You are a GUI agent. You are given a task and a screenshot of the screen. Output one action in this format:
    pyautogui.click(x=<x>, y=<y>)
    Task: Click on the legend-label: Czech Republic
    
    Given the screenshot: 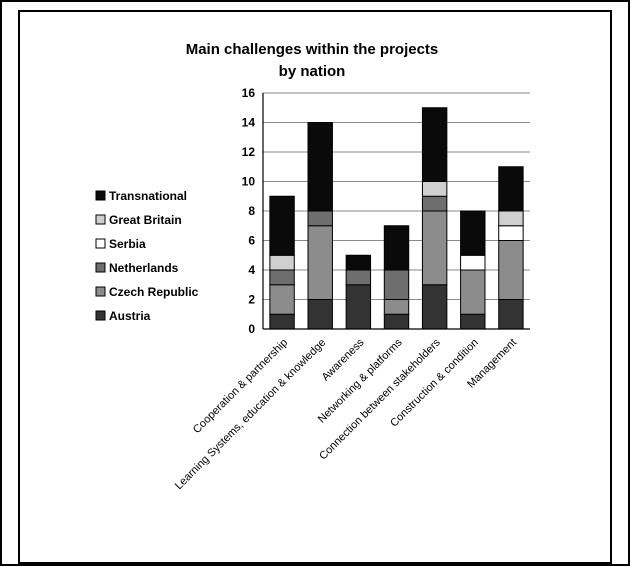 What is the action you would take?
    pyautogui.click(x=154, y=292)
    